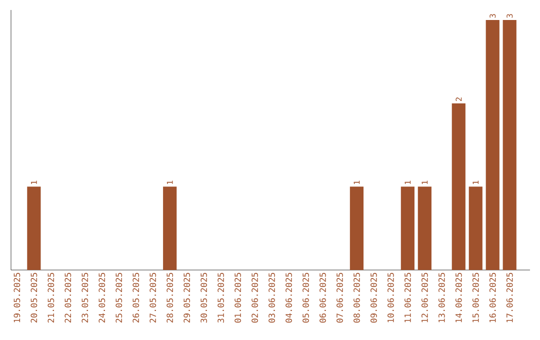  What do you see at coordinates (339, 297) in the screenshot?
I see `x-tick-label: 07.06.2025` at bounding box center [339, 297].